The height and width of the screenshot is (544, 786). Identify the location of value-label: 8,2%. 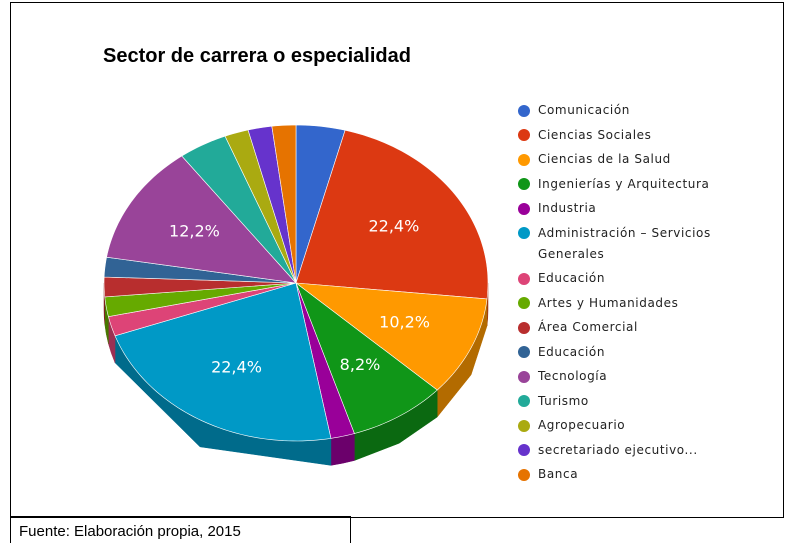
(360, 364).